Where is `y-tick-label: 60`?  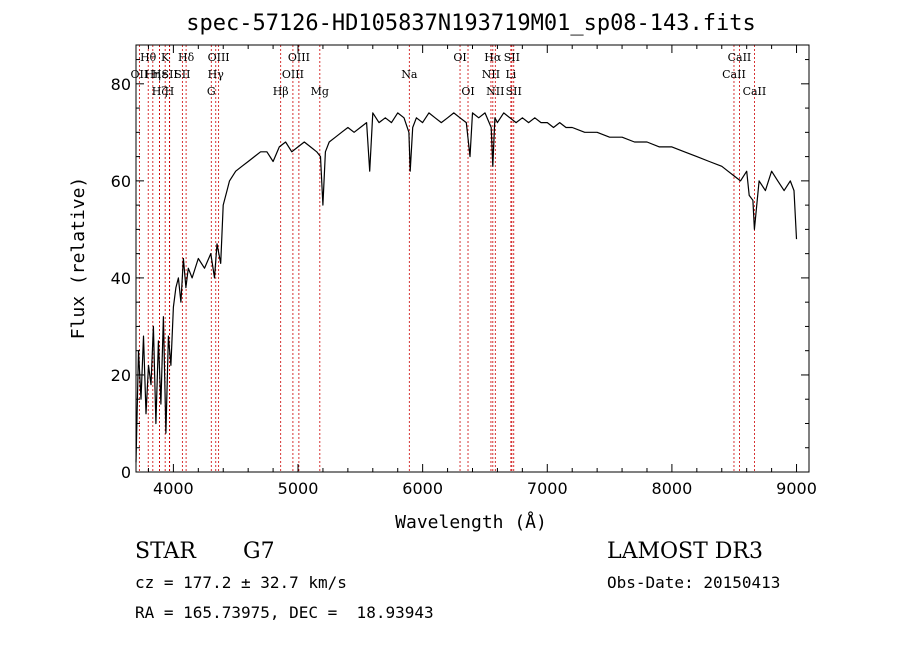
y-tick-label: 60 is located at coordinates (121, 181).